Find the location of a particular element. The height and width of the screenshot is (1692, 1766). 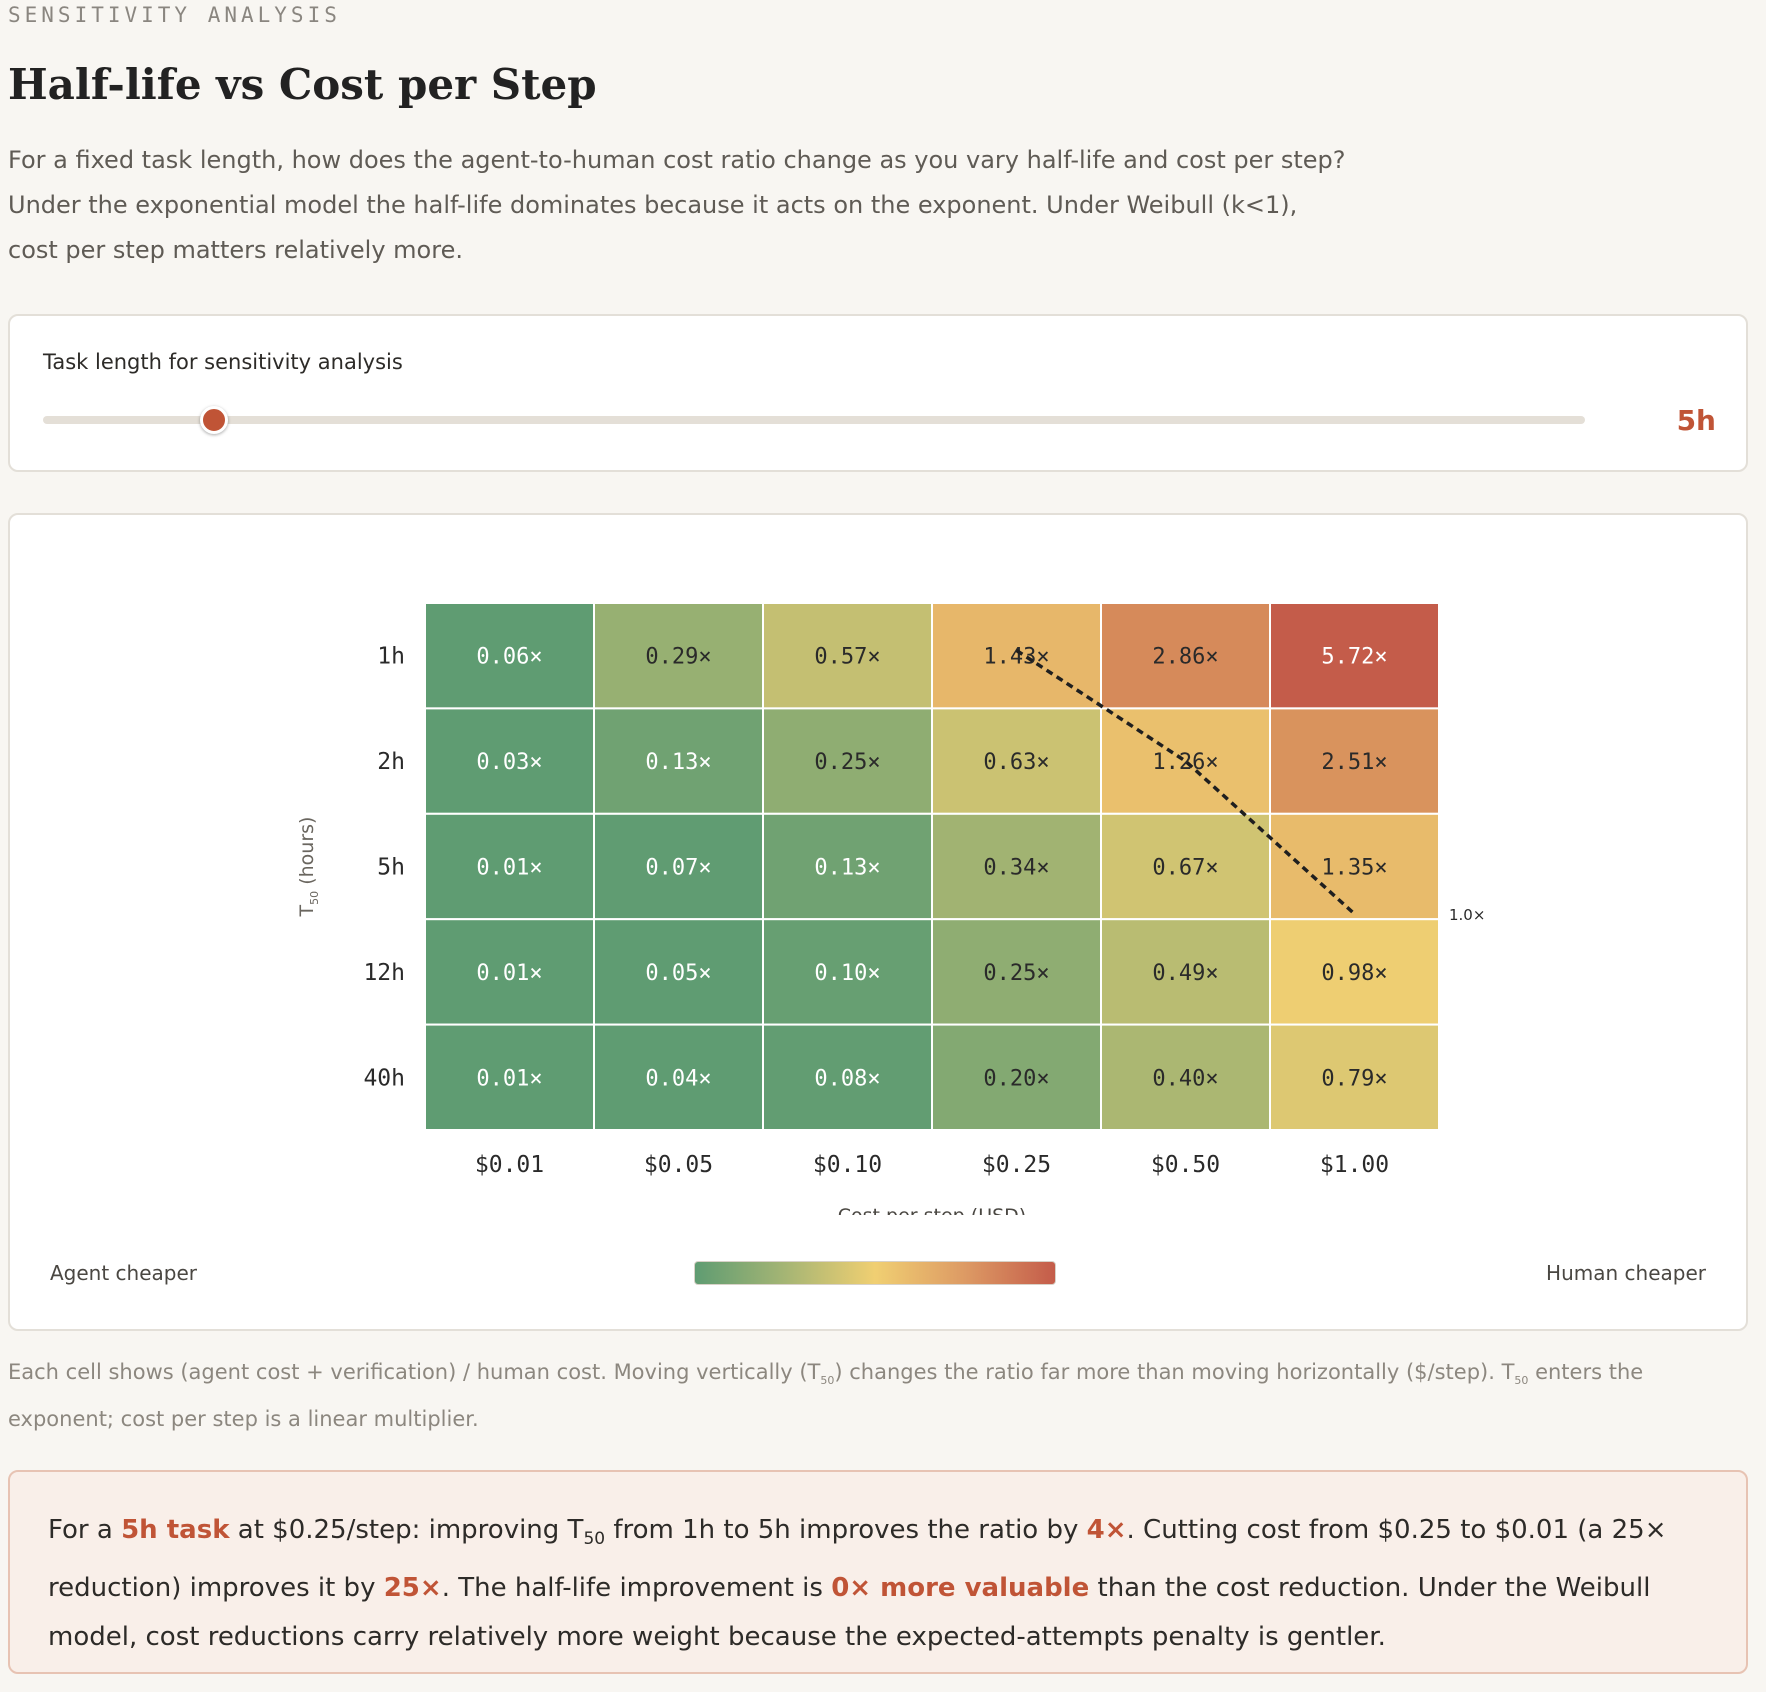

slider-value: 5h is located at coordinates (1696, 420).